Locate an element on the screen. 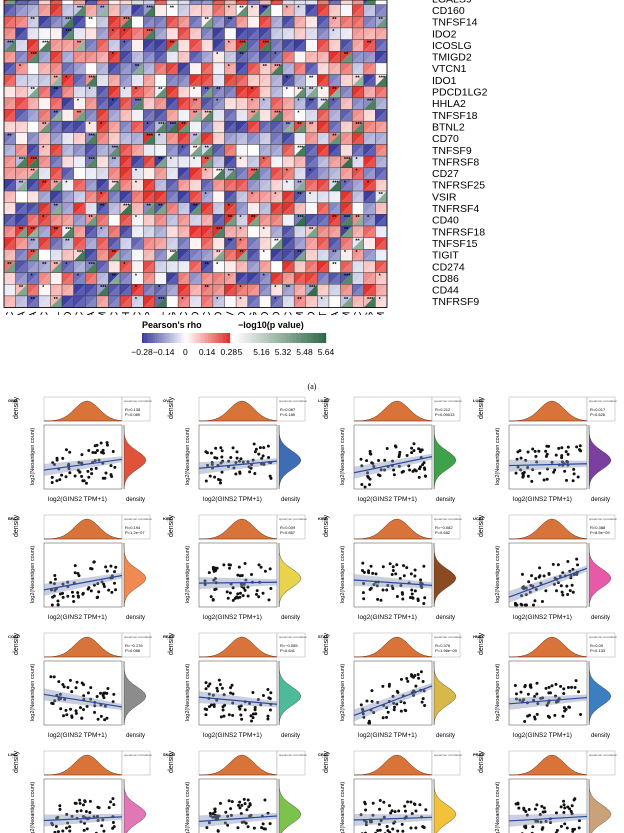 The image size is (624, 833). significance-mark: ** is located at coordinates (334, 253).